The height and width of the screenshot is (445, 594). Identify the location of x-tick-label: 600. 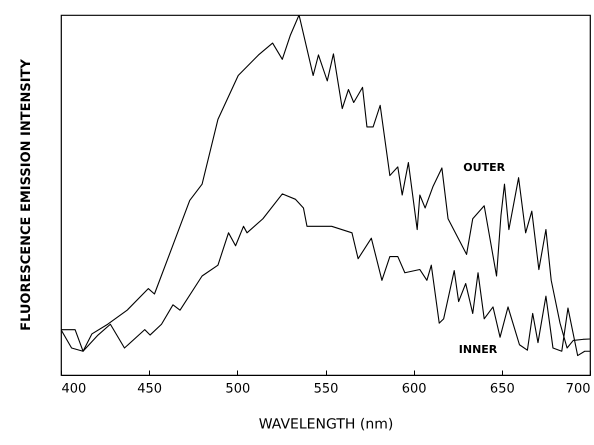
(414, 389).